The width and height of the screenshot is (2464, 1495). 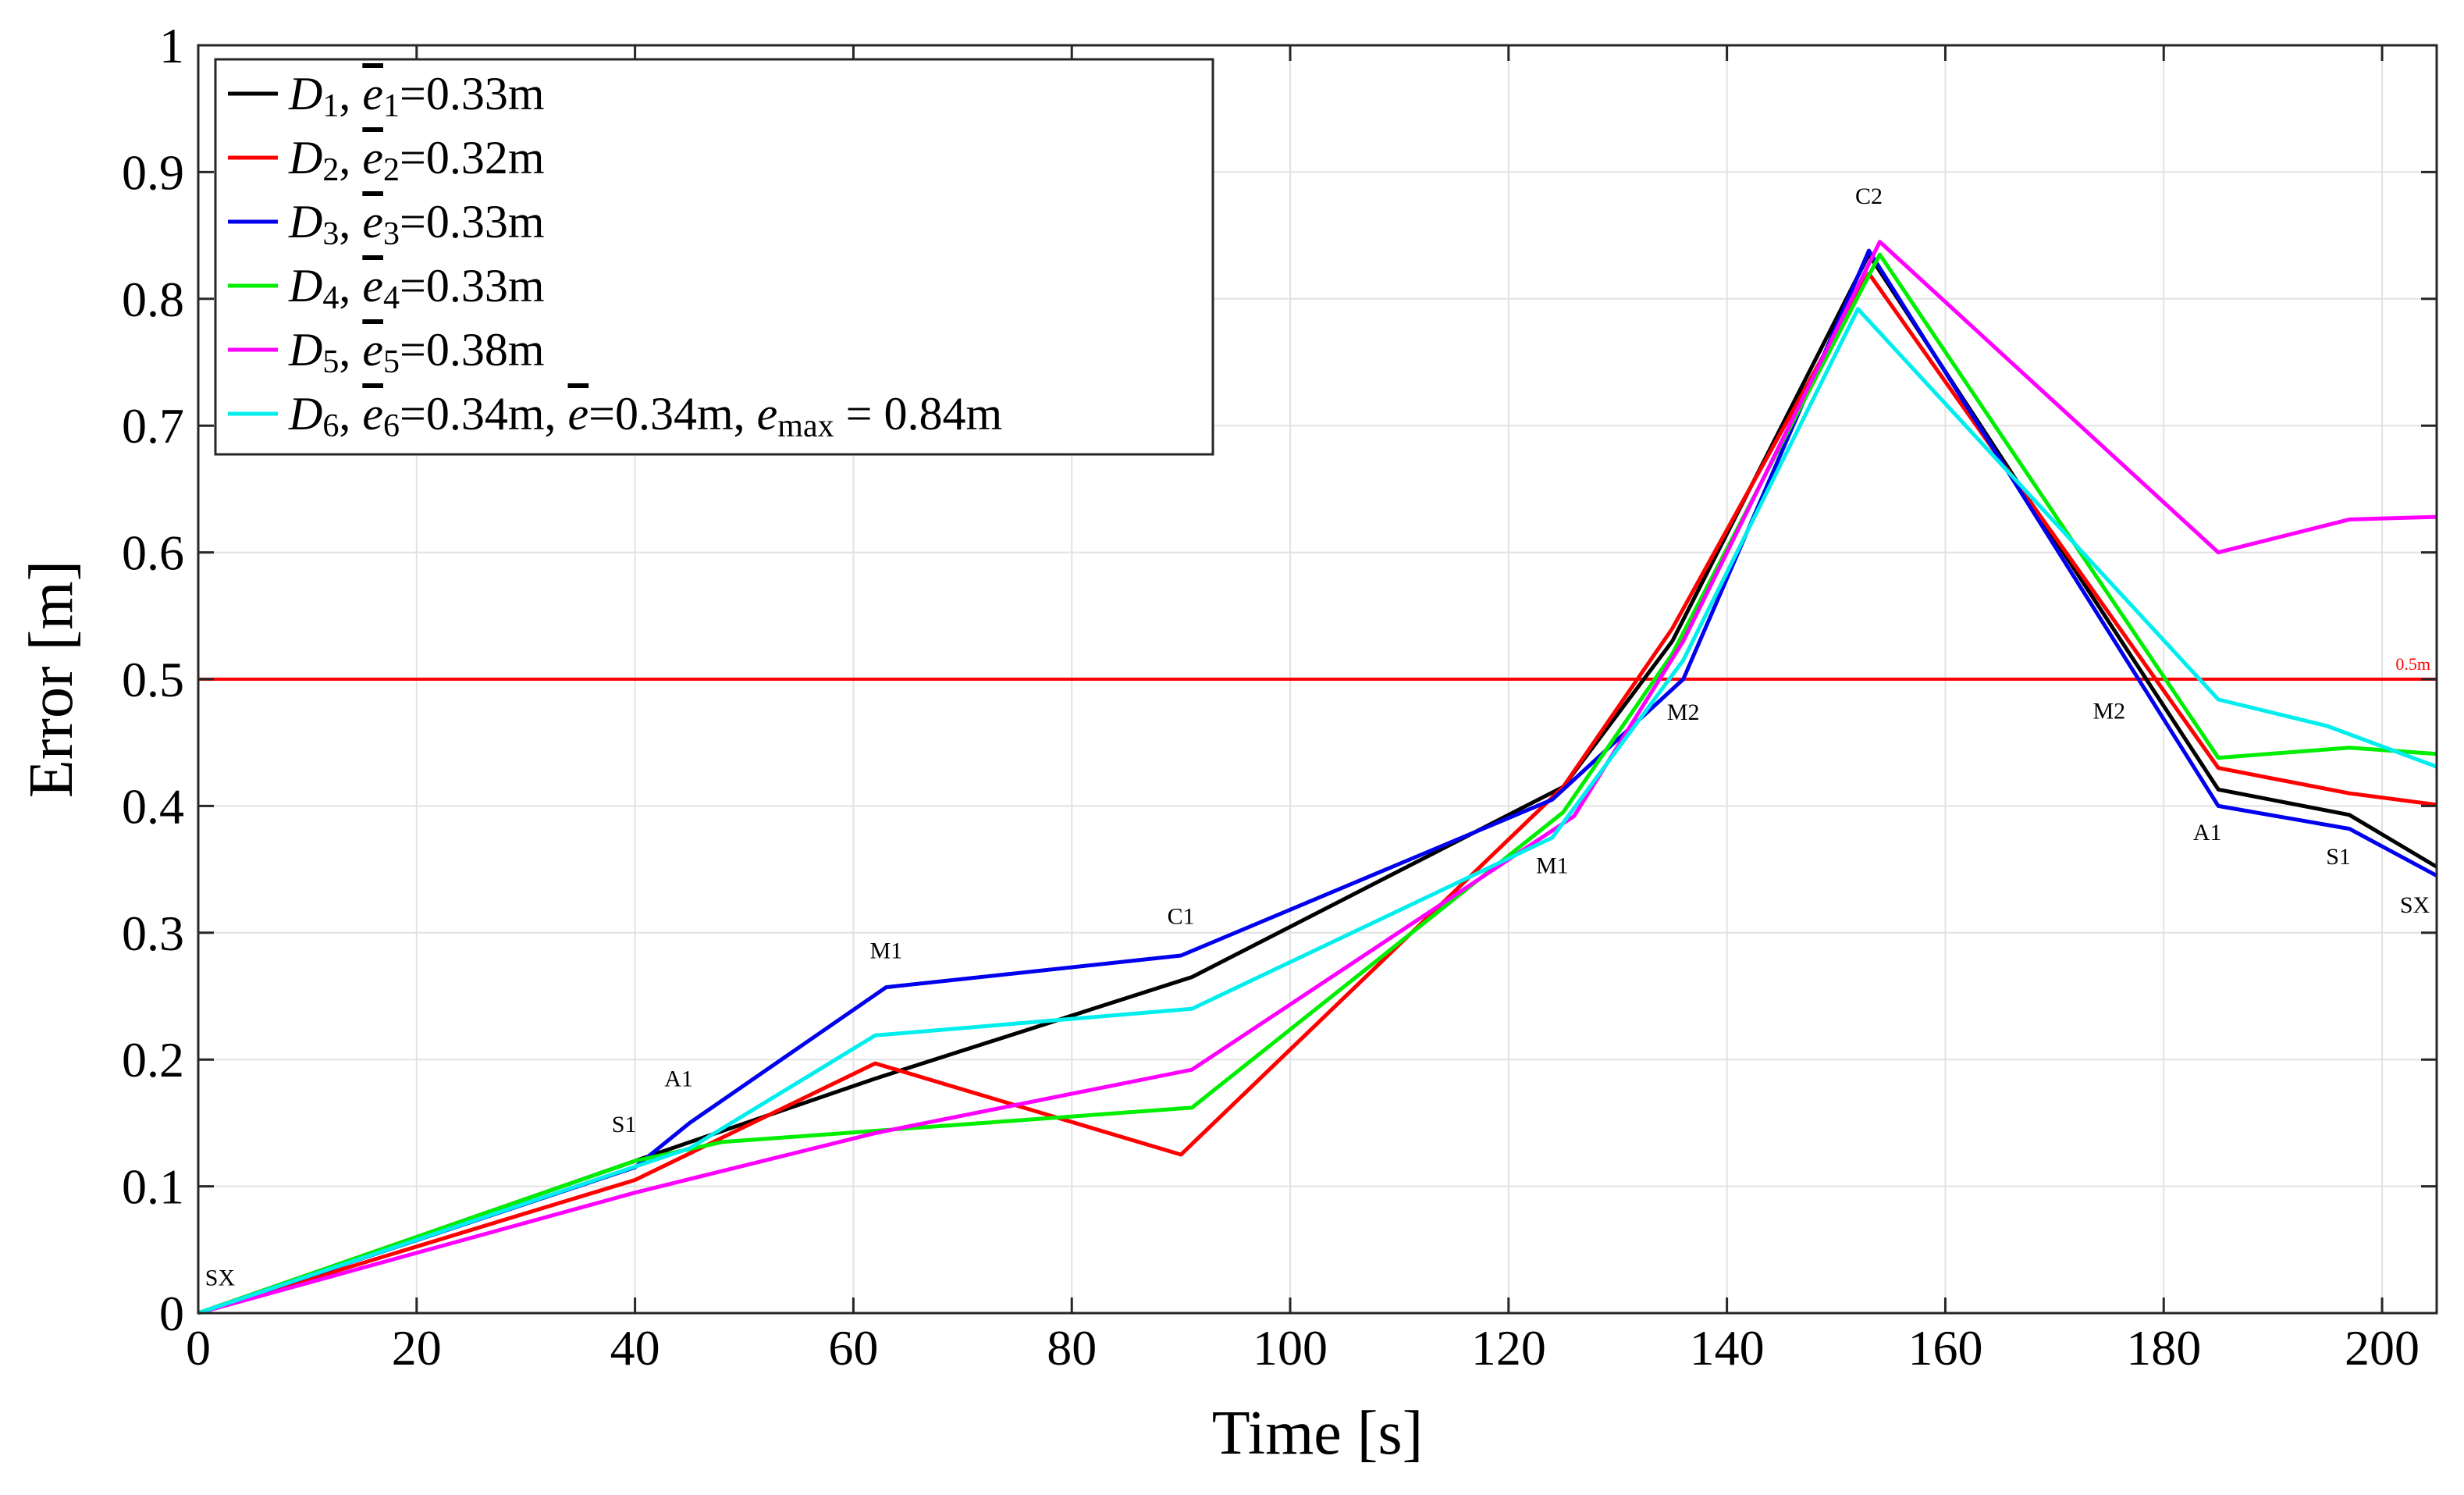 What do you see at coordinates (1317, 667) in the screenshot?
I see `reference-line-group: 0.5m` at bounding box center [1317, 667].